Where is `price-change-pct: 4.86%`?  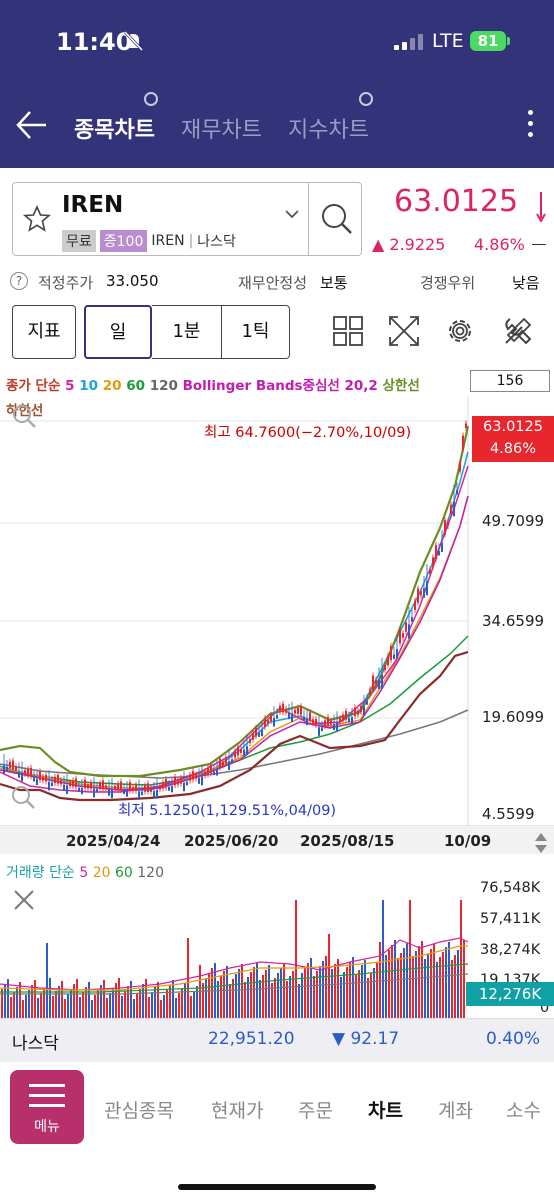 price-change-pct: 4.86% is located at coordinates (499, 244).